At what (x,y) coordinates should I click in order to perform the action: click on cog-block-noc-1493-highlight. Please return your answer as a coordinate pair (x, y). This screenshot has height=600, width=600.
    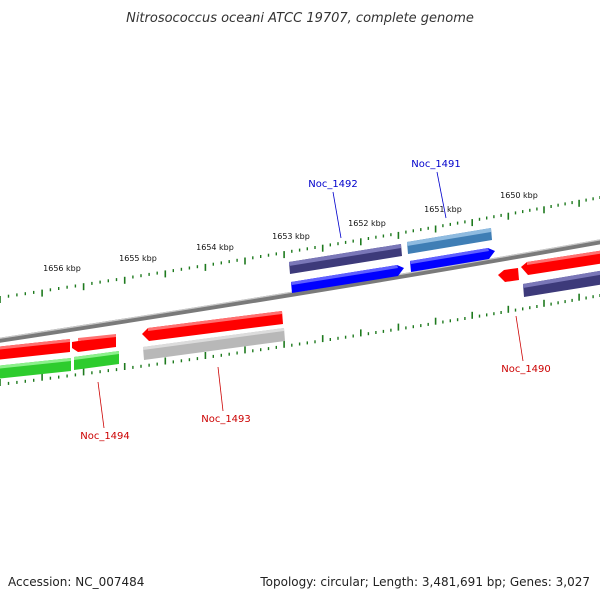
    Looking at the image, I should click on (213, 339).